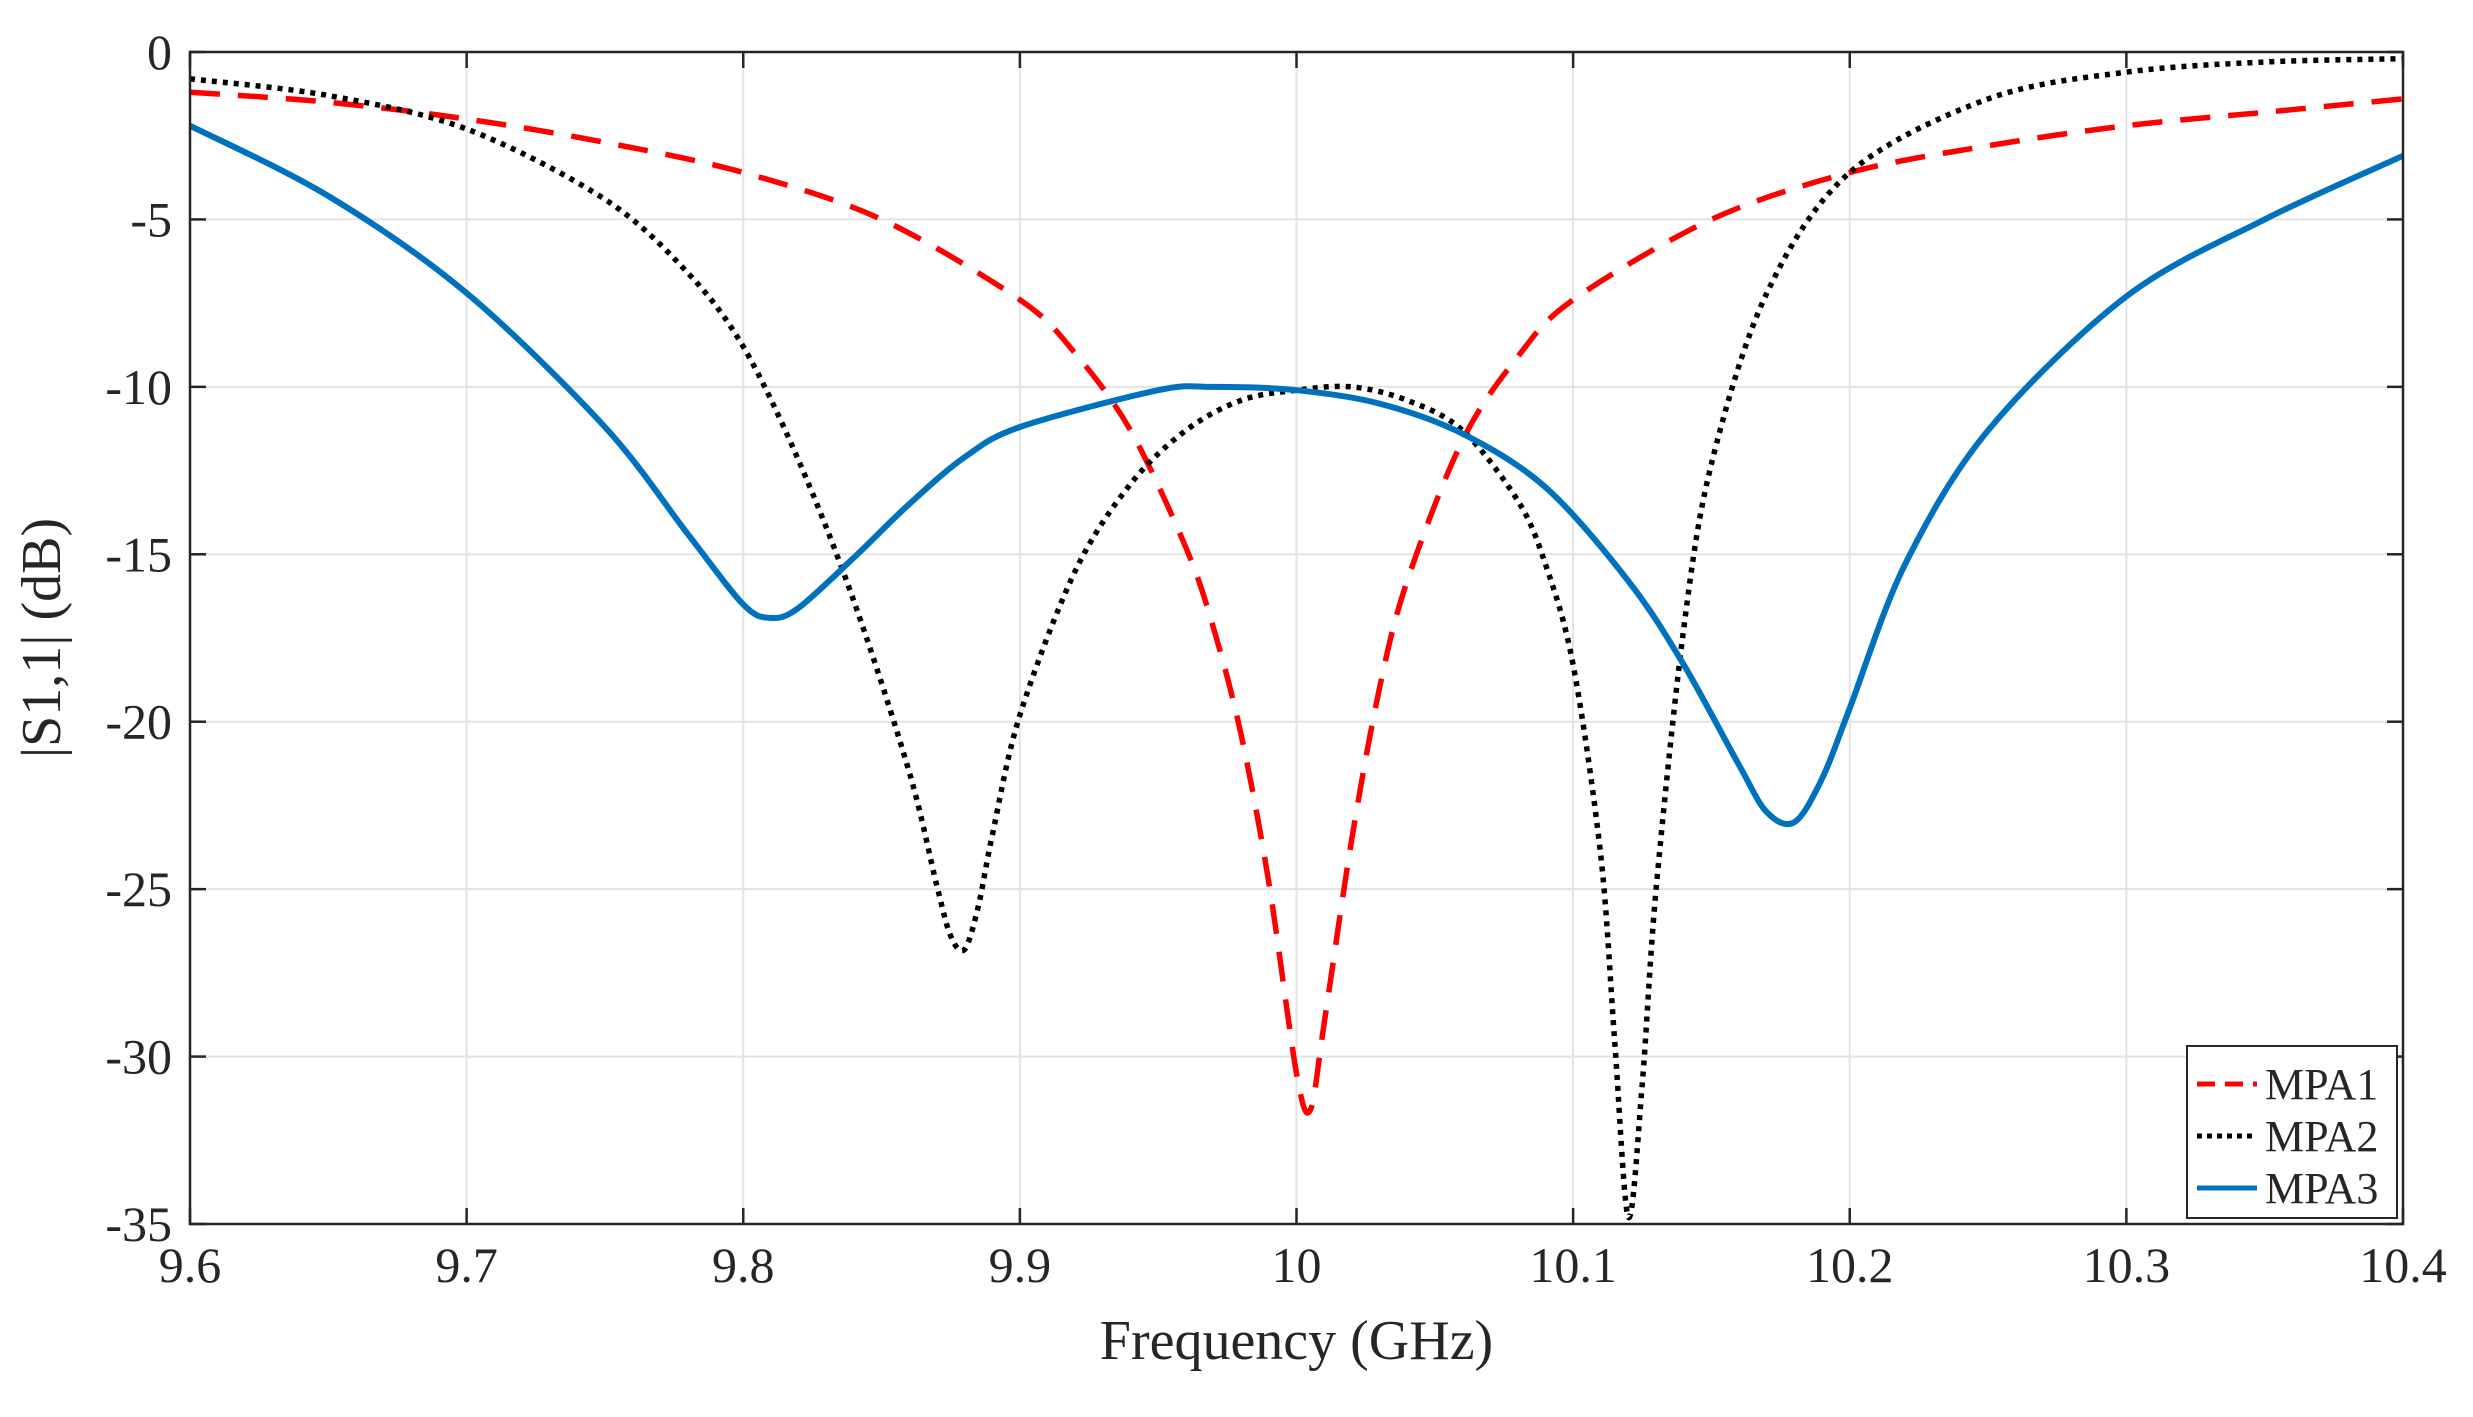  I want to click on x-tick-label: 9.6, so click(190, 1265).